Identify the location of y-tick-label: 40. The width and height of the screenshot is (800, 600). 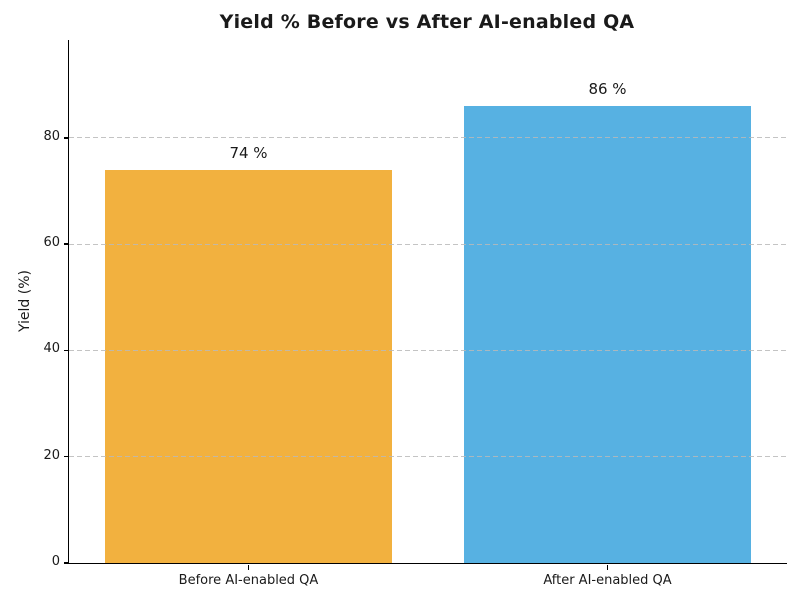
(51, 349).